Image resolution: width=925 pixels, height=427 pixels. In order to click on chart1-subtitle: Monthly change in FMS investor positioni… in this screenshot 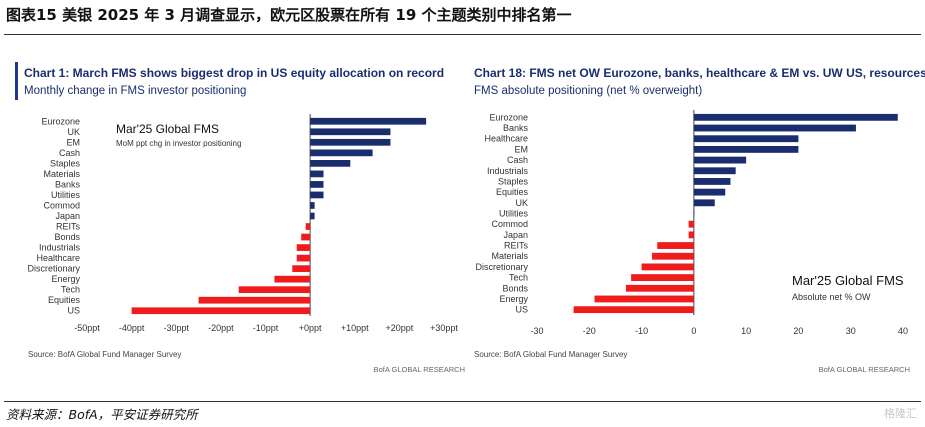, I will do `click(135, 91)`.